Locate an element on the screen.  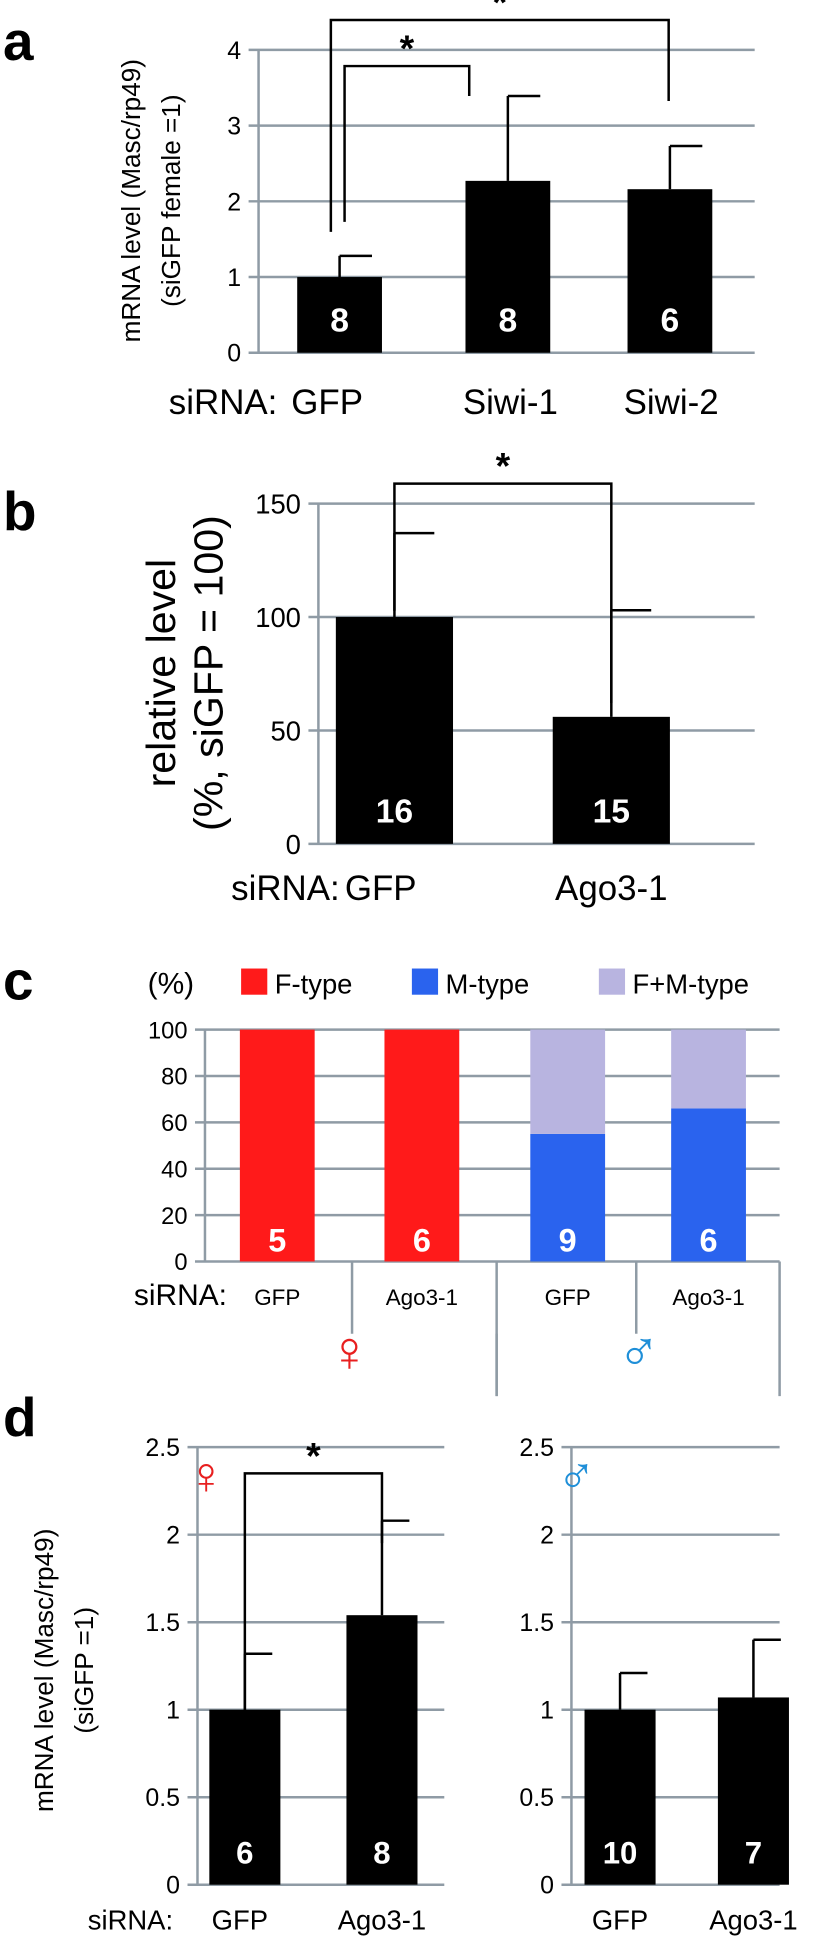
panel-a-ylabel-line2: (siGFP female =1) is located at coordinates (171, 200).